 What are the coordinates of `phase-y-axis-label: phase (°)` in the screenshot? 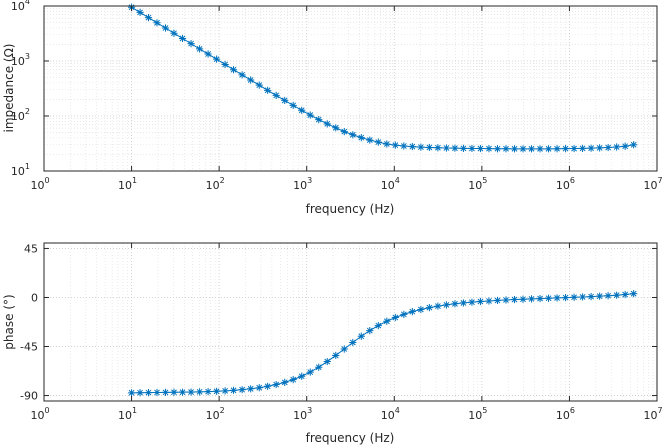 It's located at (9, 321).